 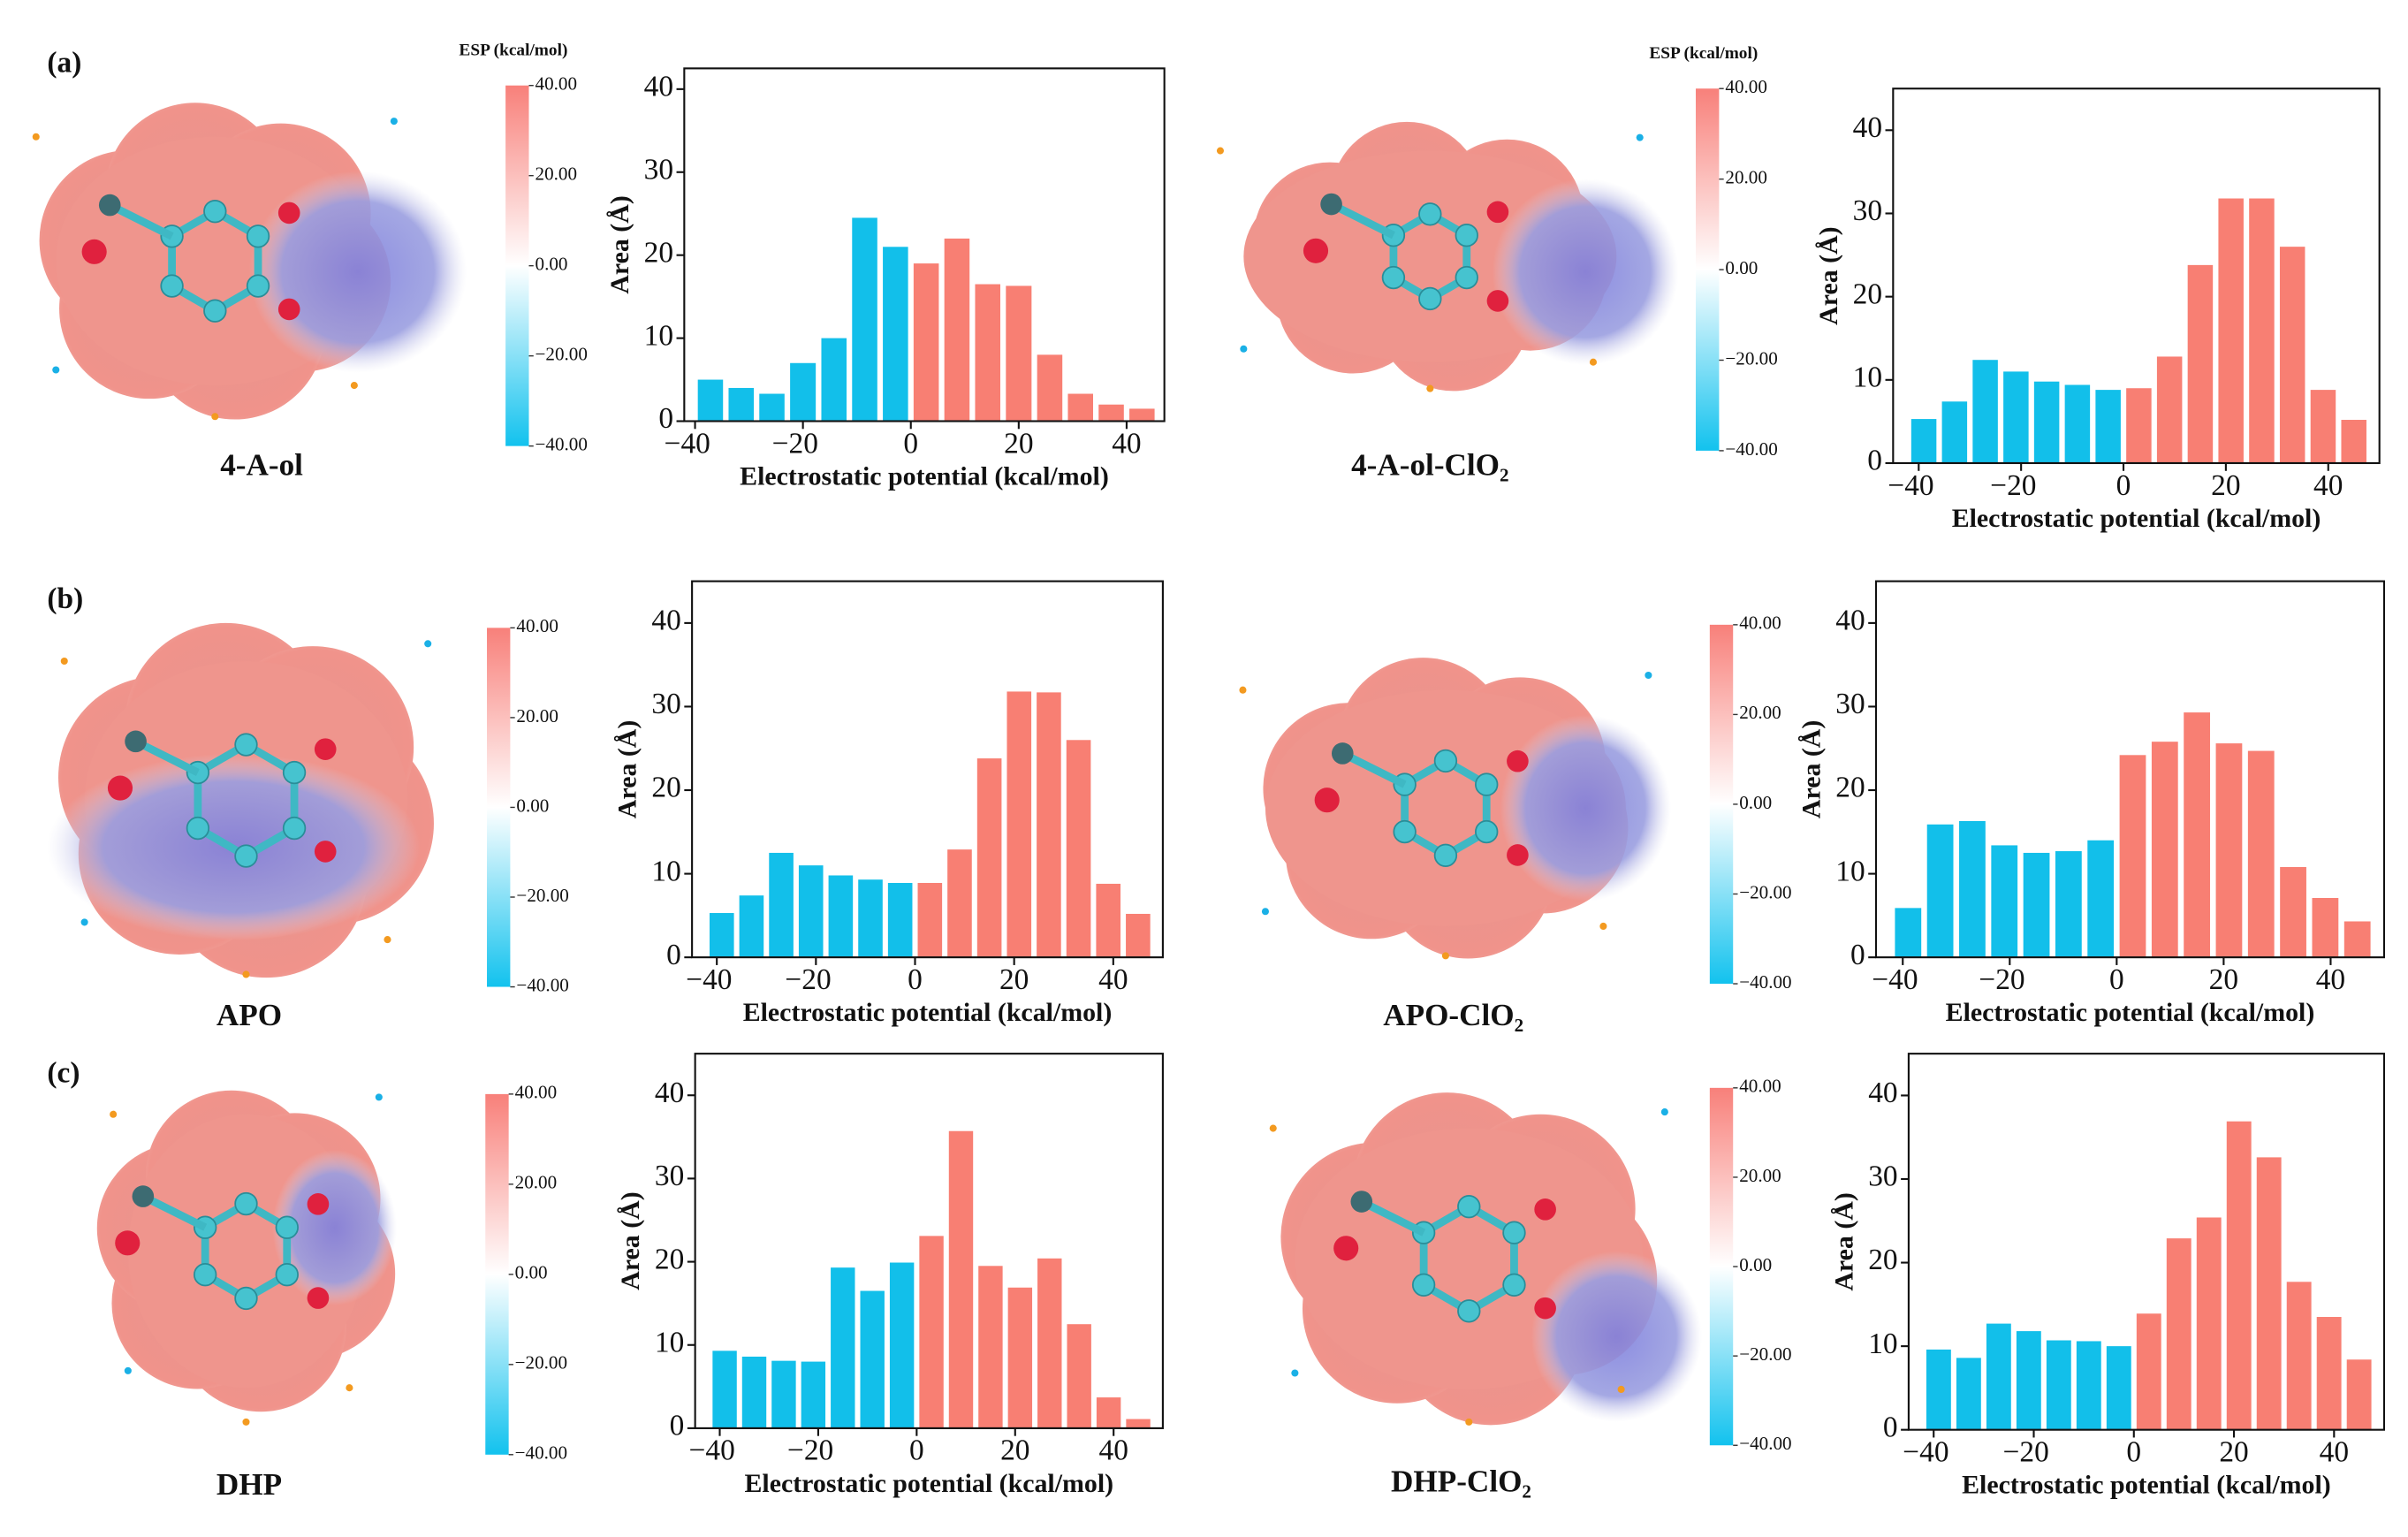 I want to click on negative-region, so click(x=1617, y=1336).